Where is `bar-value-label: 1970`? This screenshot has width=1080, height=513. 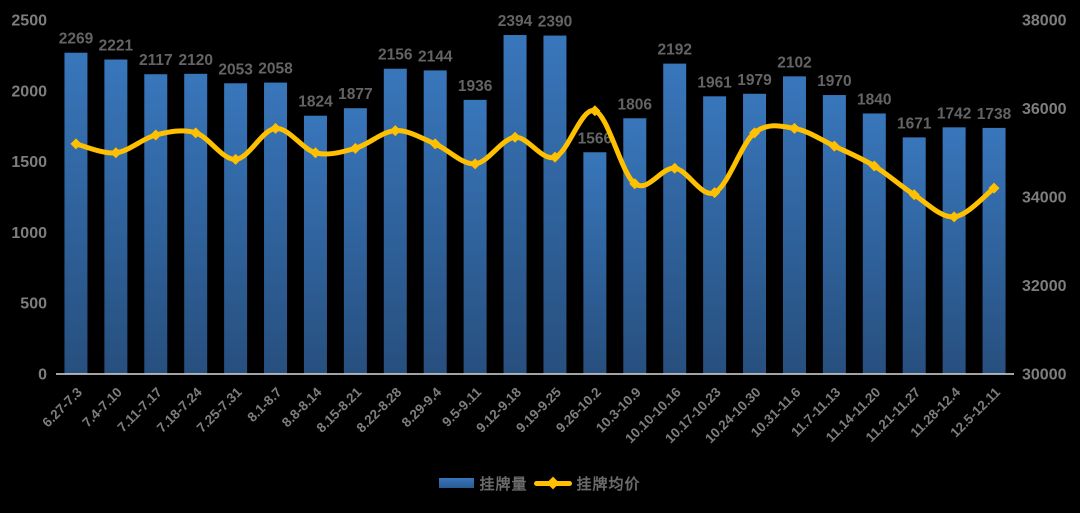 bar-value-label: 1970 is located at coordinates (834, 81).